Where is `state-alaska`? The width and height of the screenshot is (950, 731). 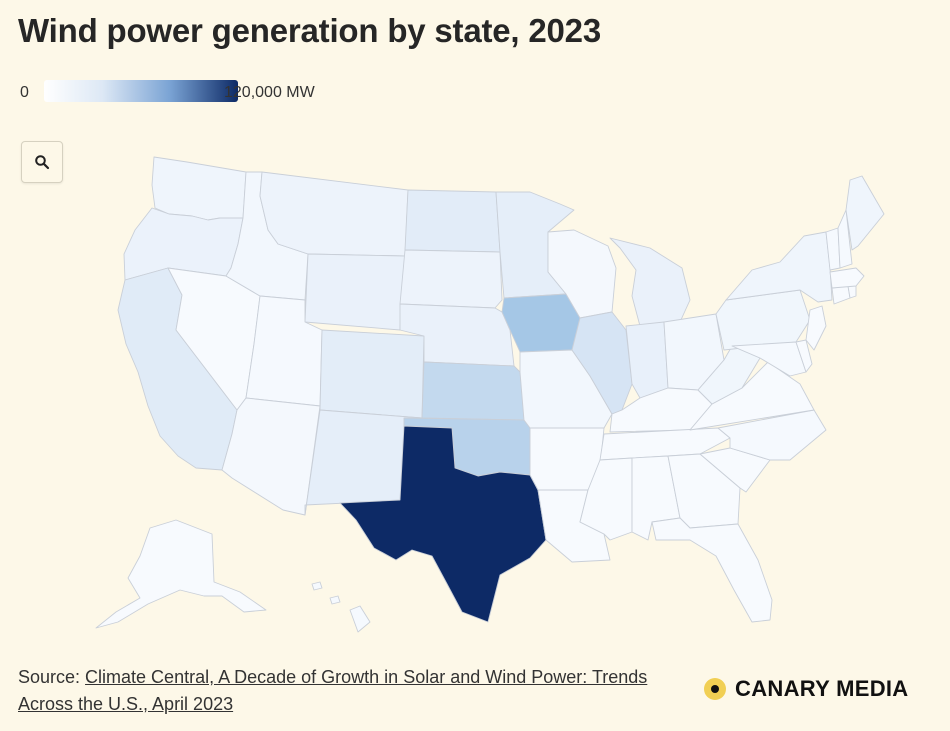 state-alaska is located at coordinates (181, 574).